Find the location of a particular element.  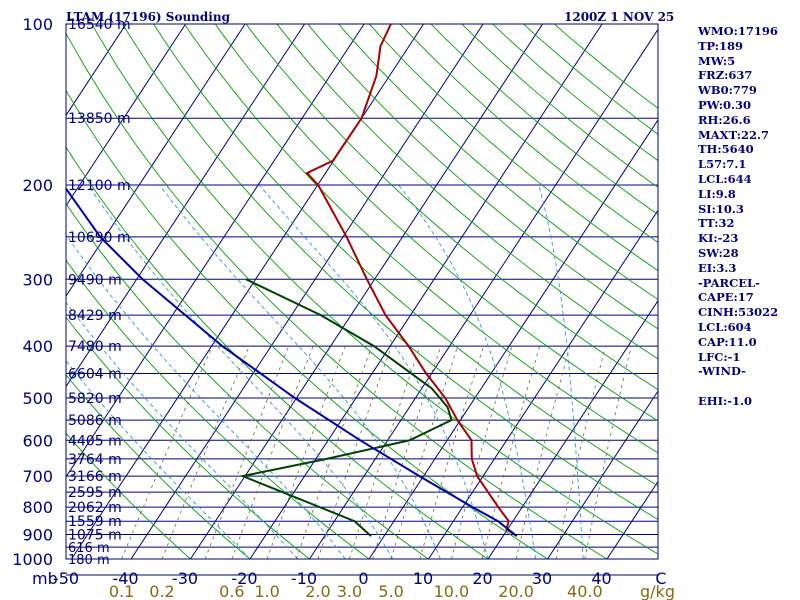

height-label: 1559 m is located at coordinates (95, 522).